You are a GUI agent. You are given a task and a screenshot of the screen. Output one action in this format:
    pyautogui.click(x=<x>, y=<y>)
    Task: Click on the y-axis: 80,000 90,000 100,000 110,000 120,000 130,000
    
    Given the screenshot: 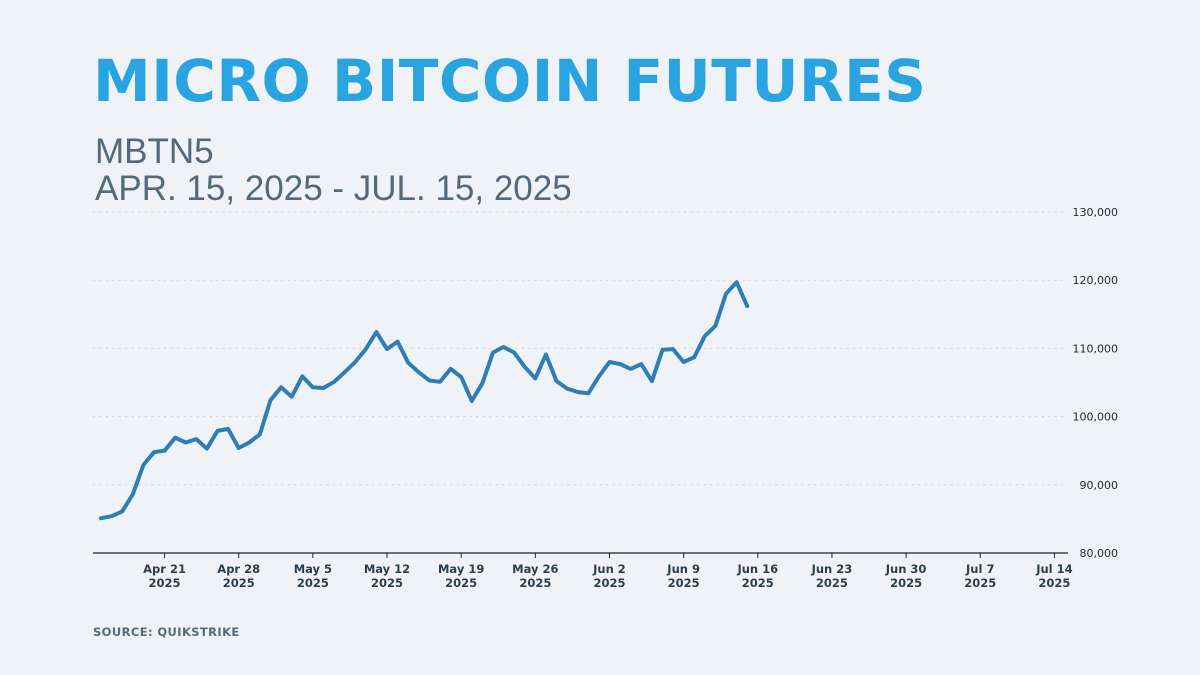 What is the action you would take?
    pyautogui.click(x=1096, y=383)
    